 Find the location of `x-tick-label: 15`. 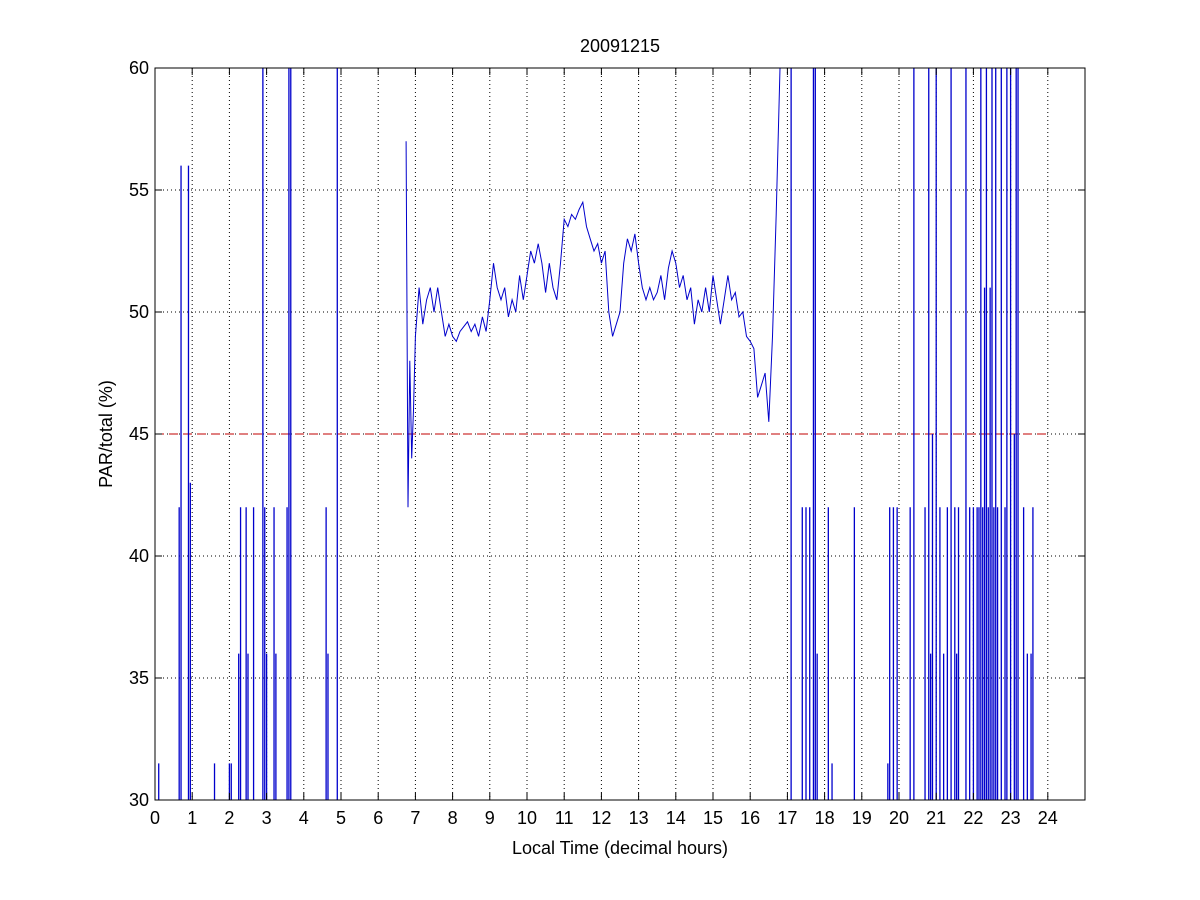

x-tick-label: 15 is located at coordinates (713, 818).